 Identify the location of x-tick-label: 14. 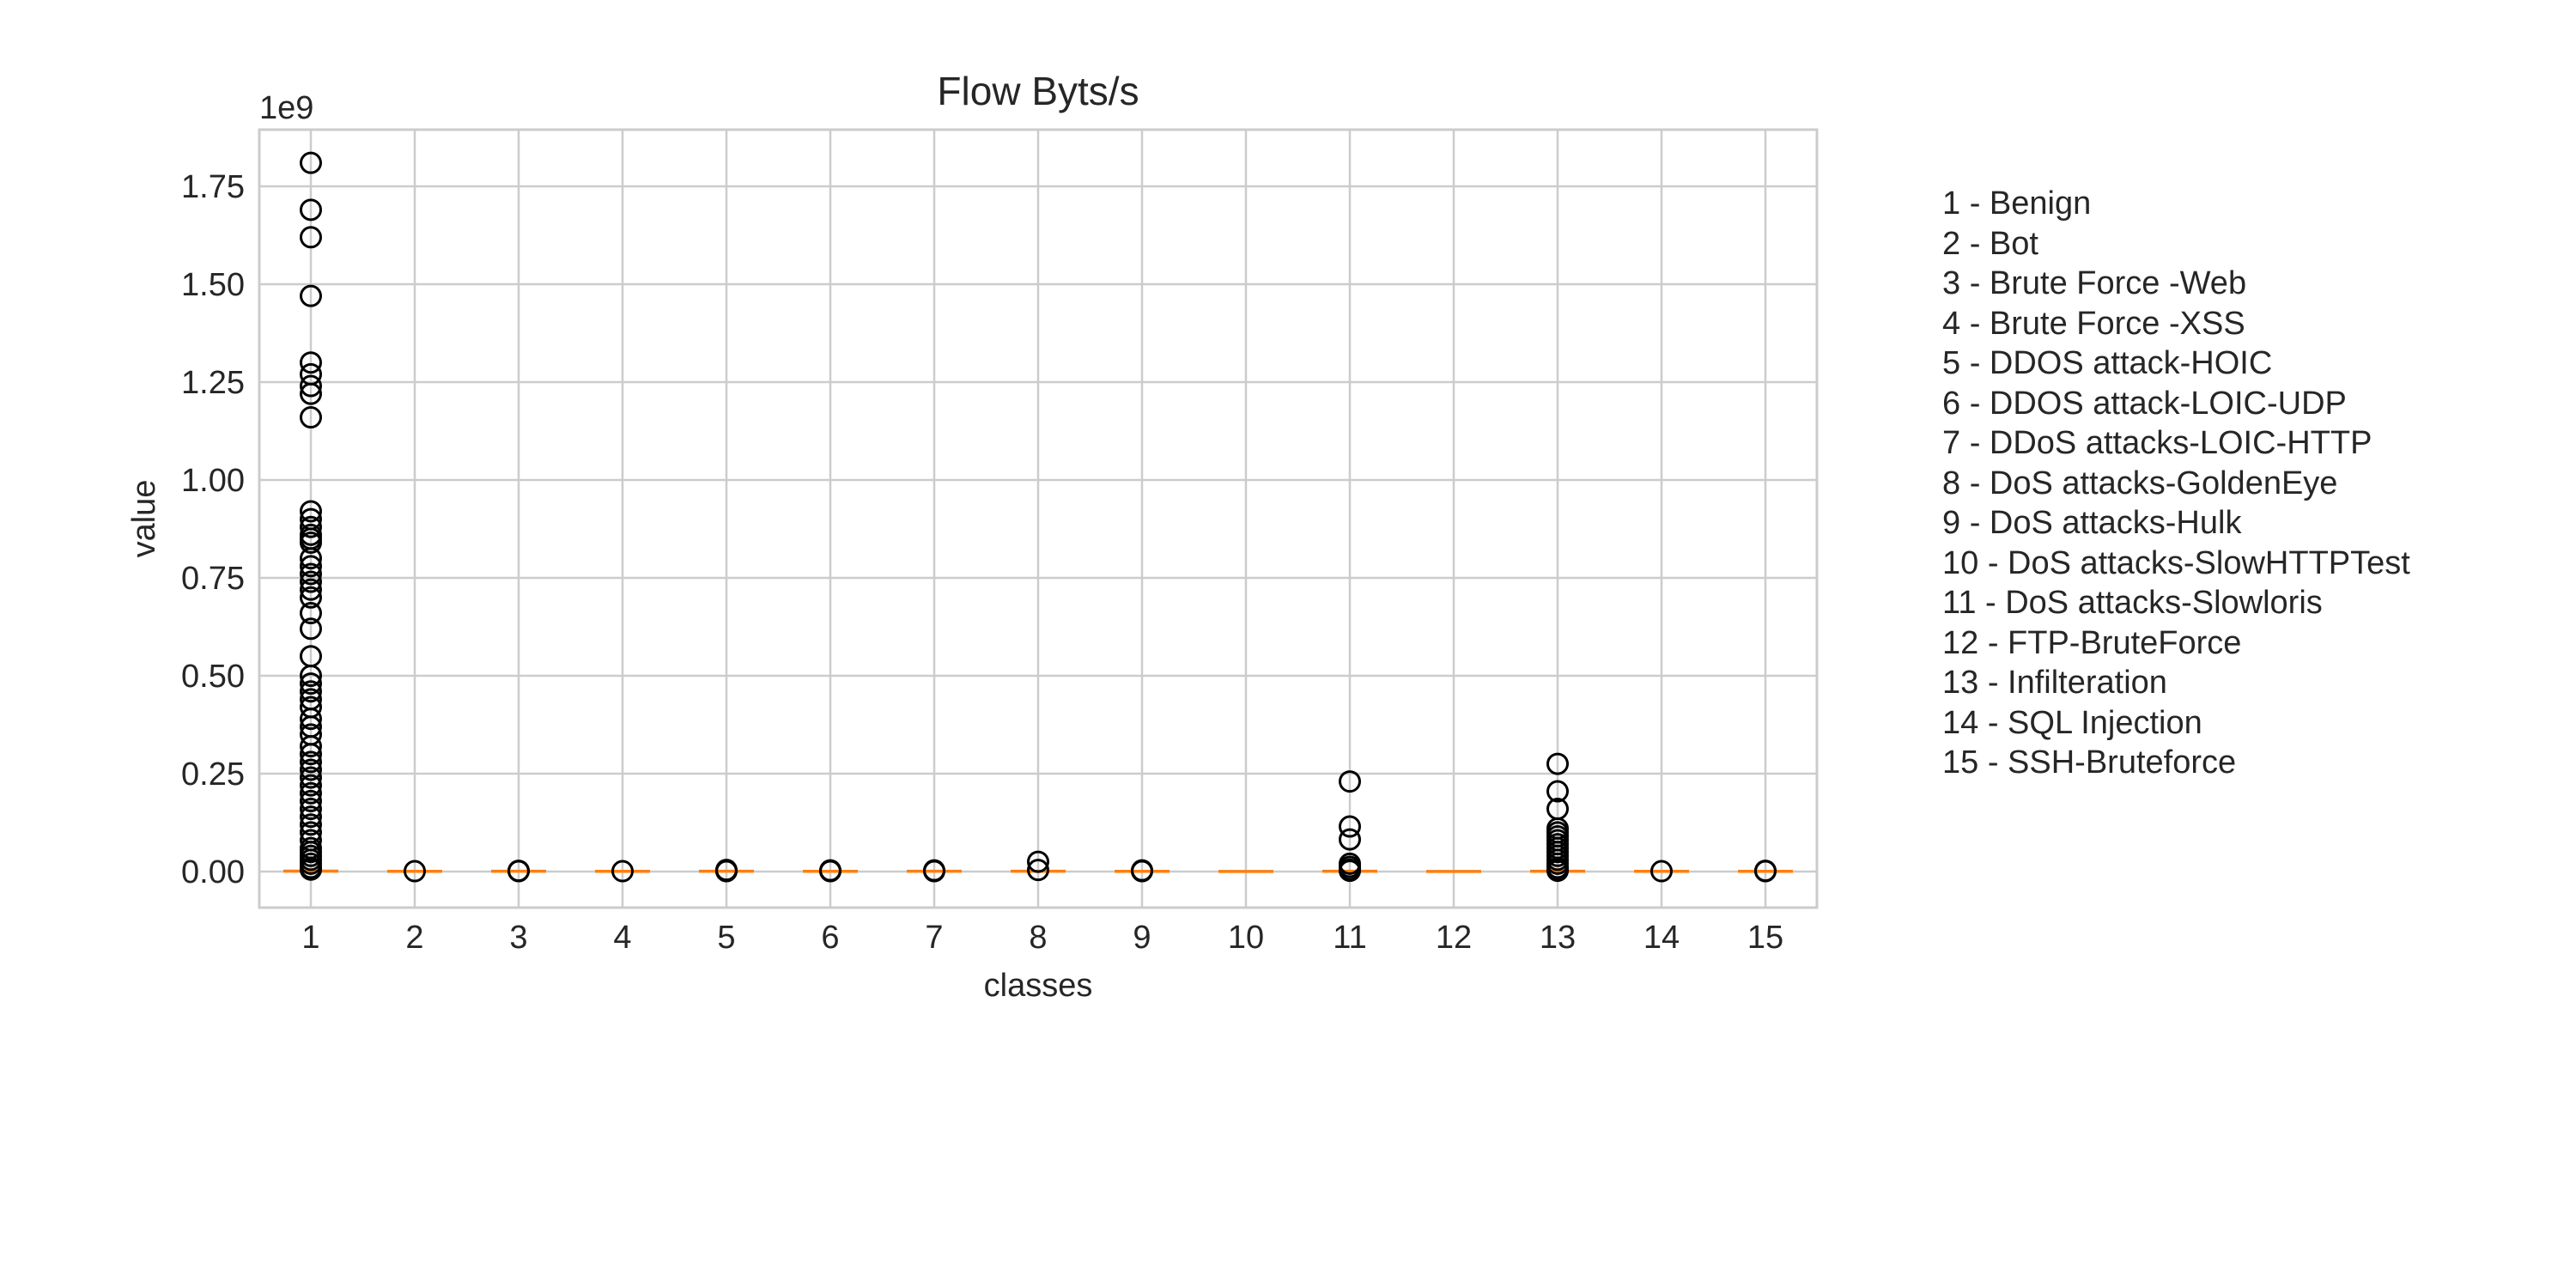
(1661, 938).